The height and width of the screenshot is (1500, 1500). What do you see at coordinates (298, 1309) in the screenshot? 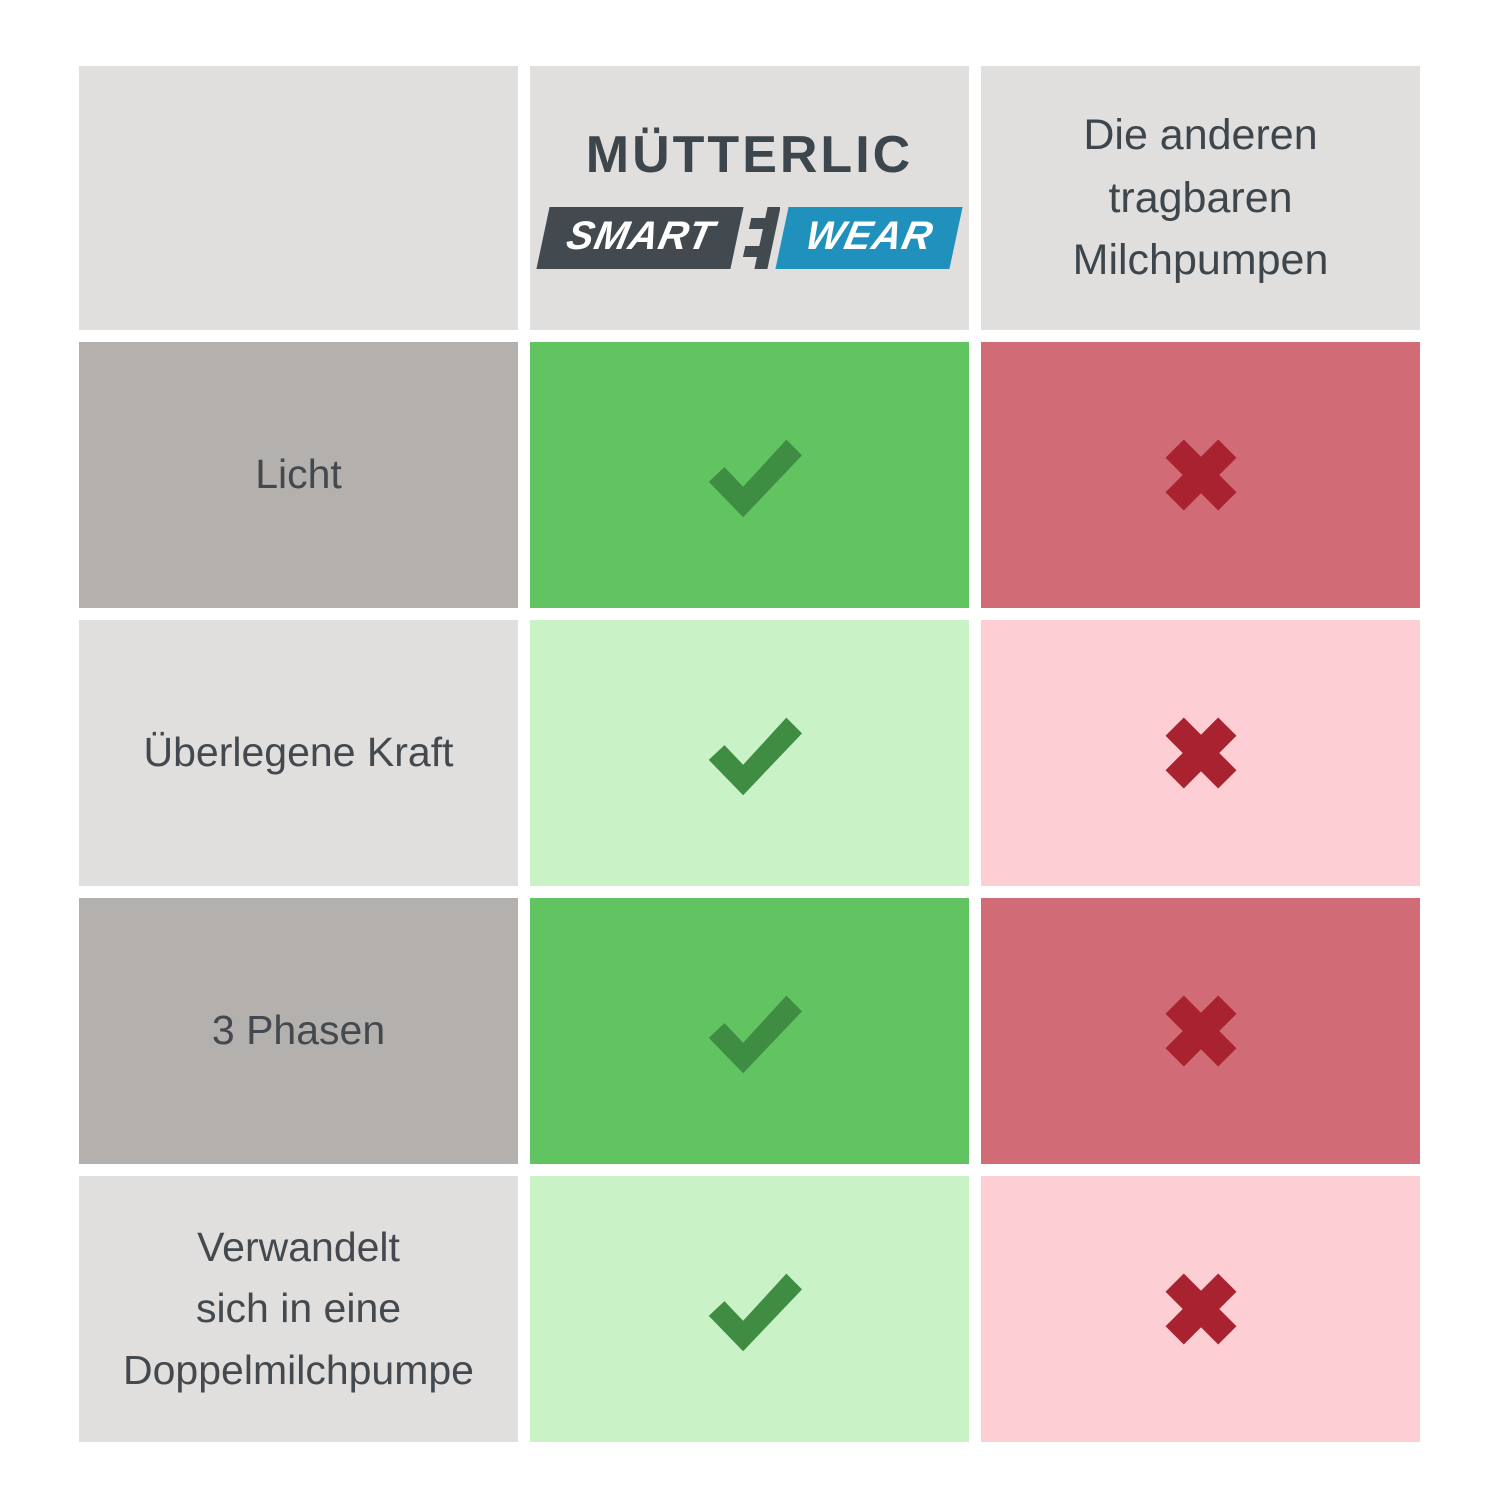
I see `row-label-doppelmilchpumpe: Verwandelt sich in eine Doppelmilchpumpe` at bounding box center [298, 1309].